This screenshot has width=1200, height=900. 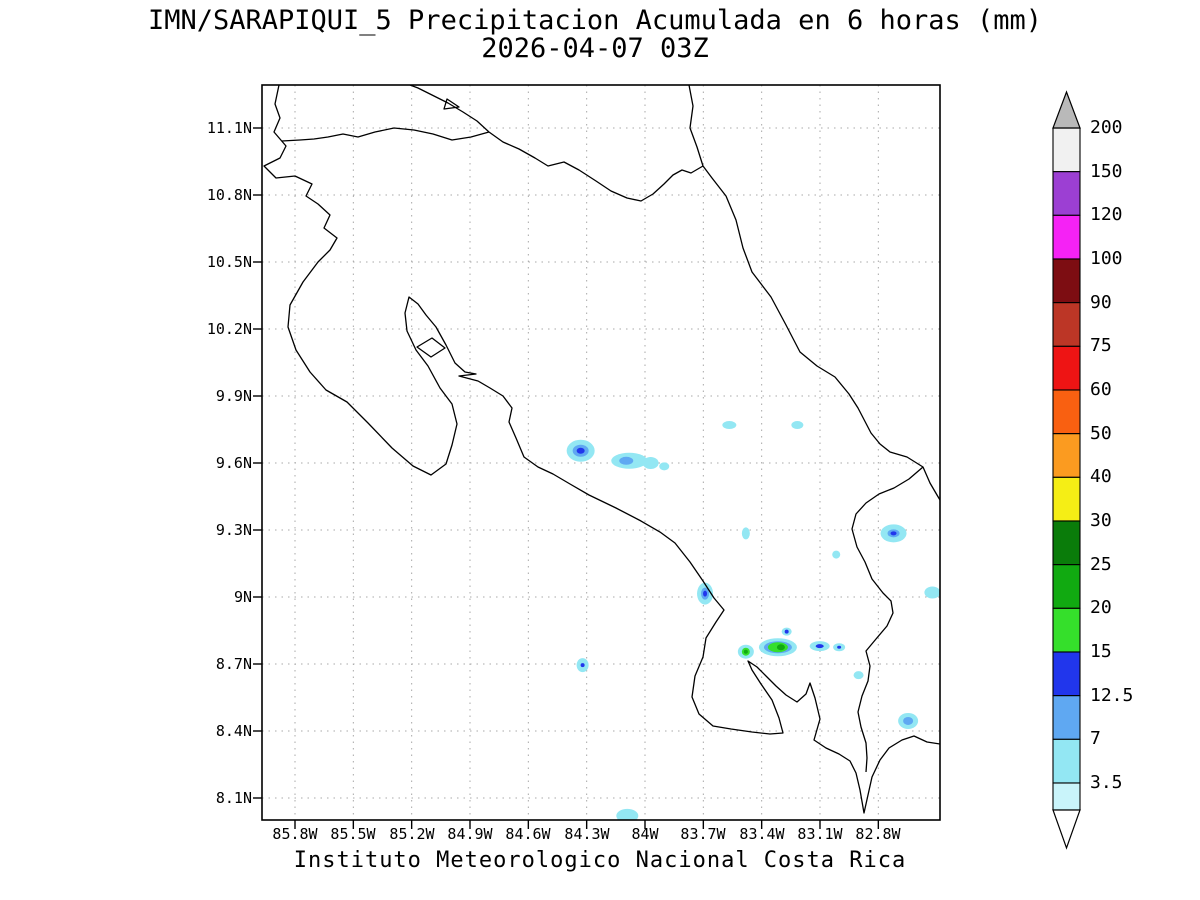 What do you see at coordinates (1106, 782) in the screenshot?
I see `colorbar-label: 3.5` at bounding box center [1106, 782].